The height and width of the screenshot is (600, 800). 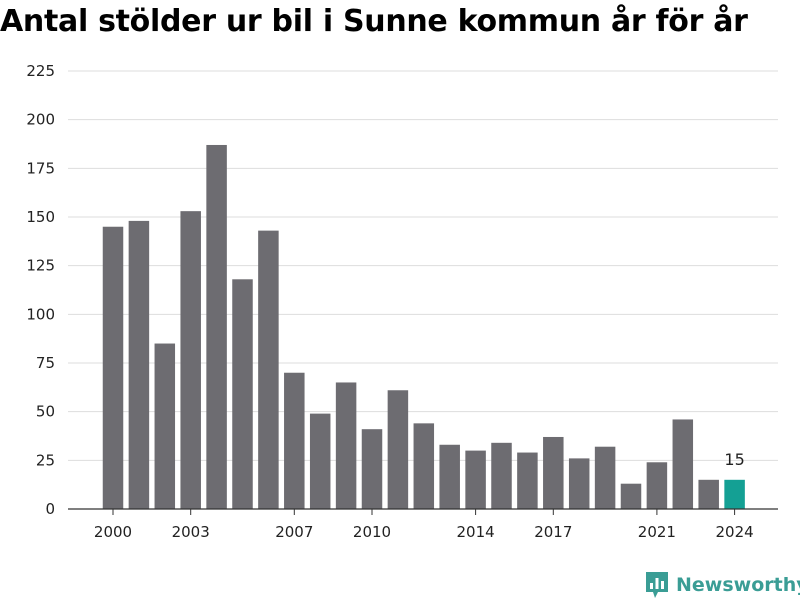 I want to click on y-tick-label: 50, so click(x=45, y=412).